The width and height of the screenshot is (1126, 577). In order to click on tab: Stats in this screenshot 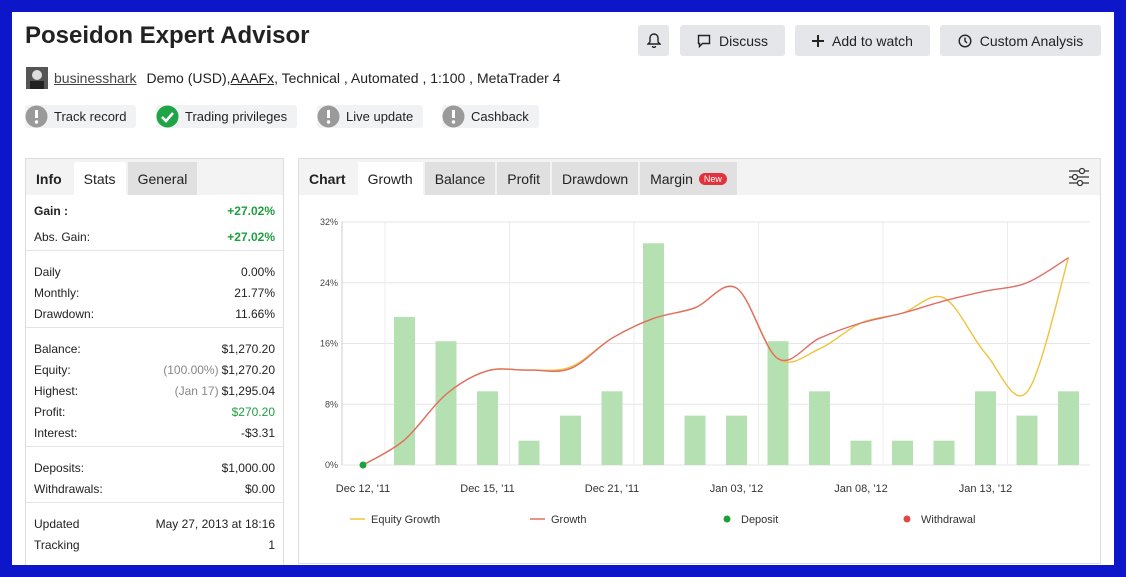, I will do `click(99, 178)`.